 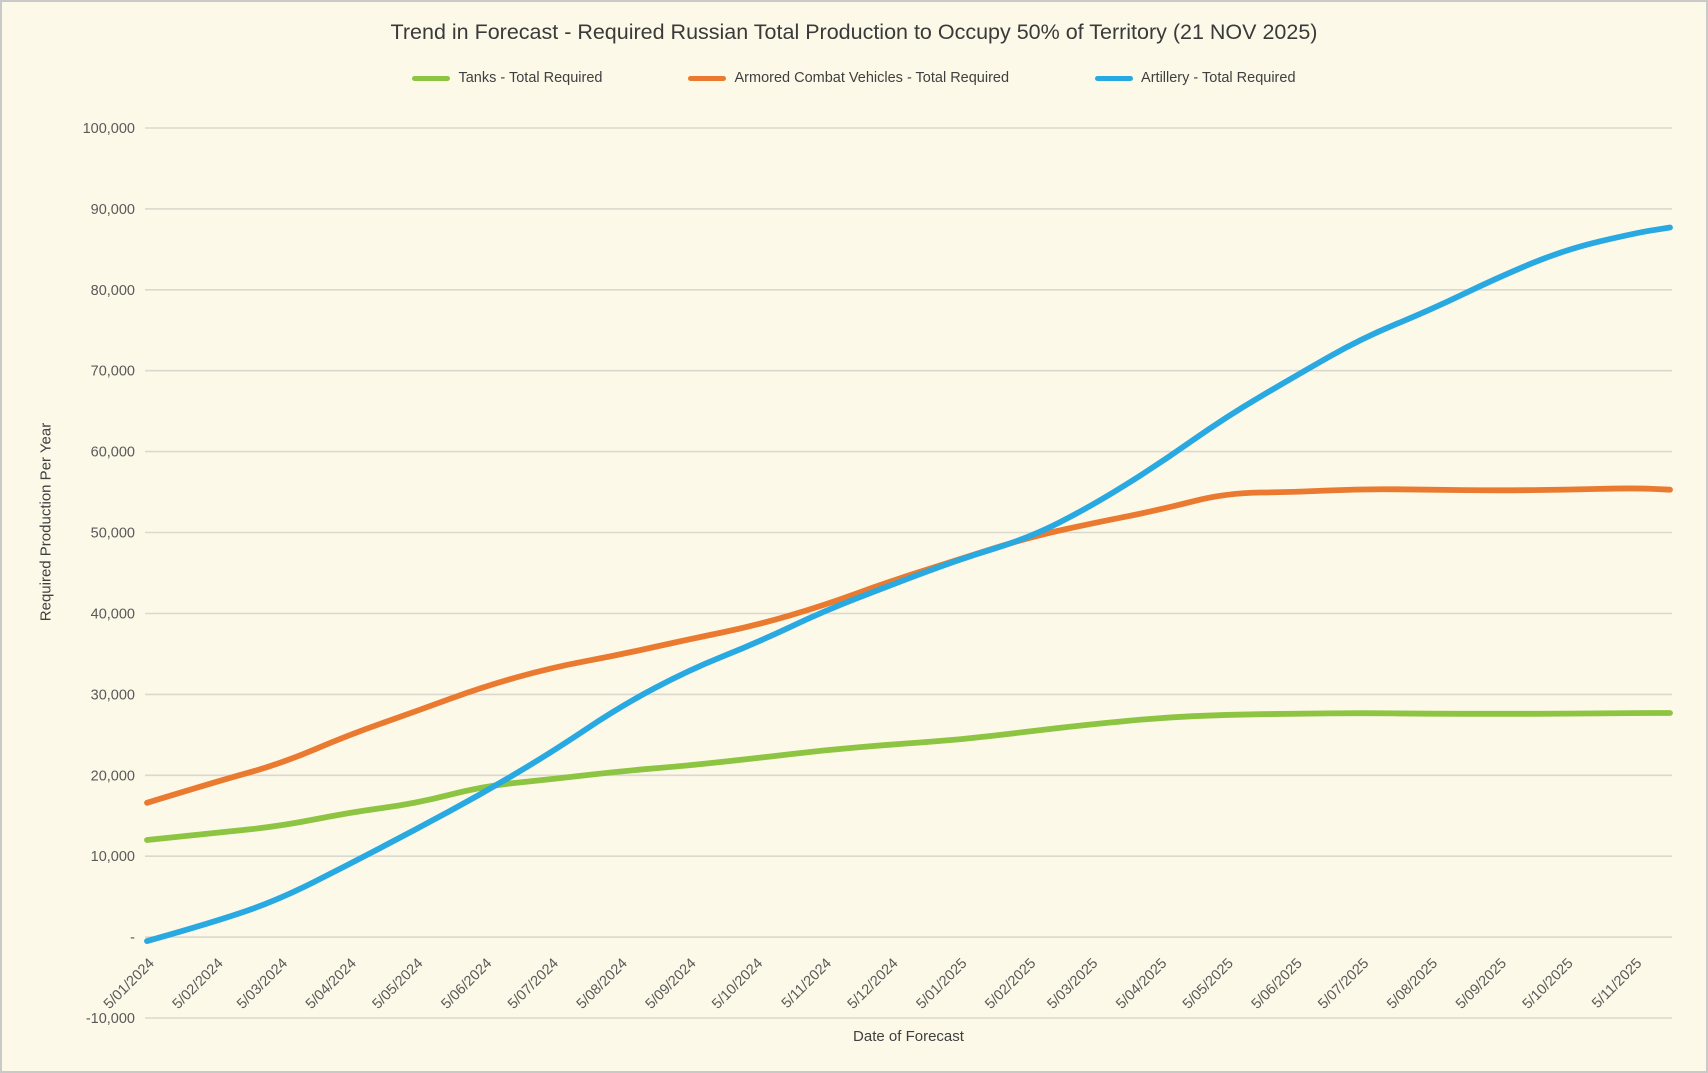 What do you see at coordinates (1548, 984) in the screenshot?
I see `x-tick-label: 5/10/2025` at bounding box center [1548, 984].